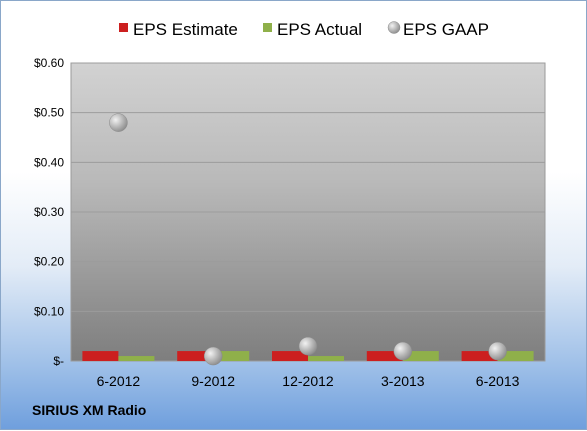  What do you see at coordinates (185, 29) in the screenshot?
I see `legend-label: EPS Estimate` at bounding box center [185, 29].